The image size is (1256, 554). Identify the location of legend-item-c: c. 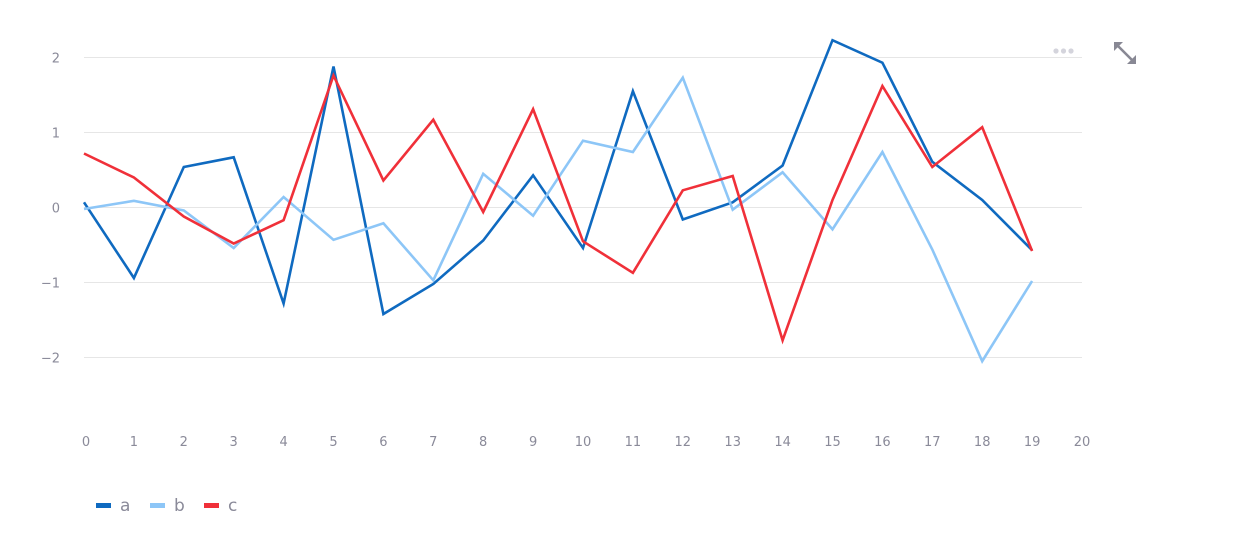
(220, 506).